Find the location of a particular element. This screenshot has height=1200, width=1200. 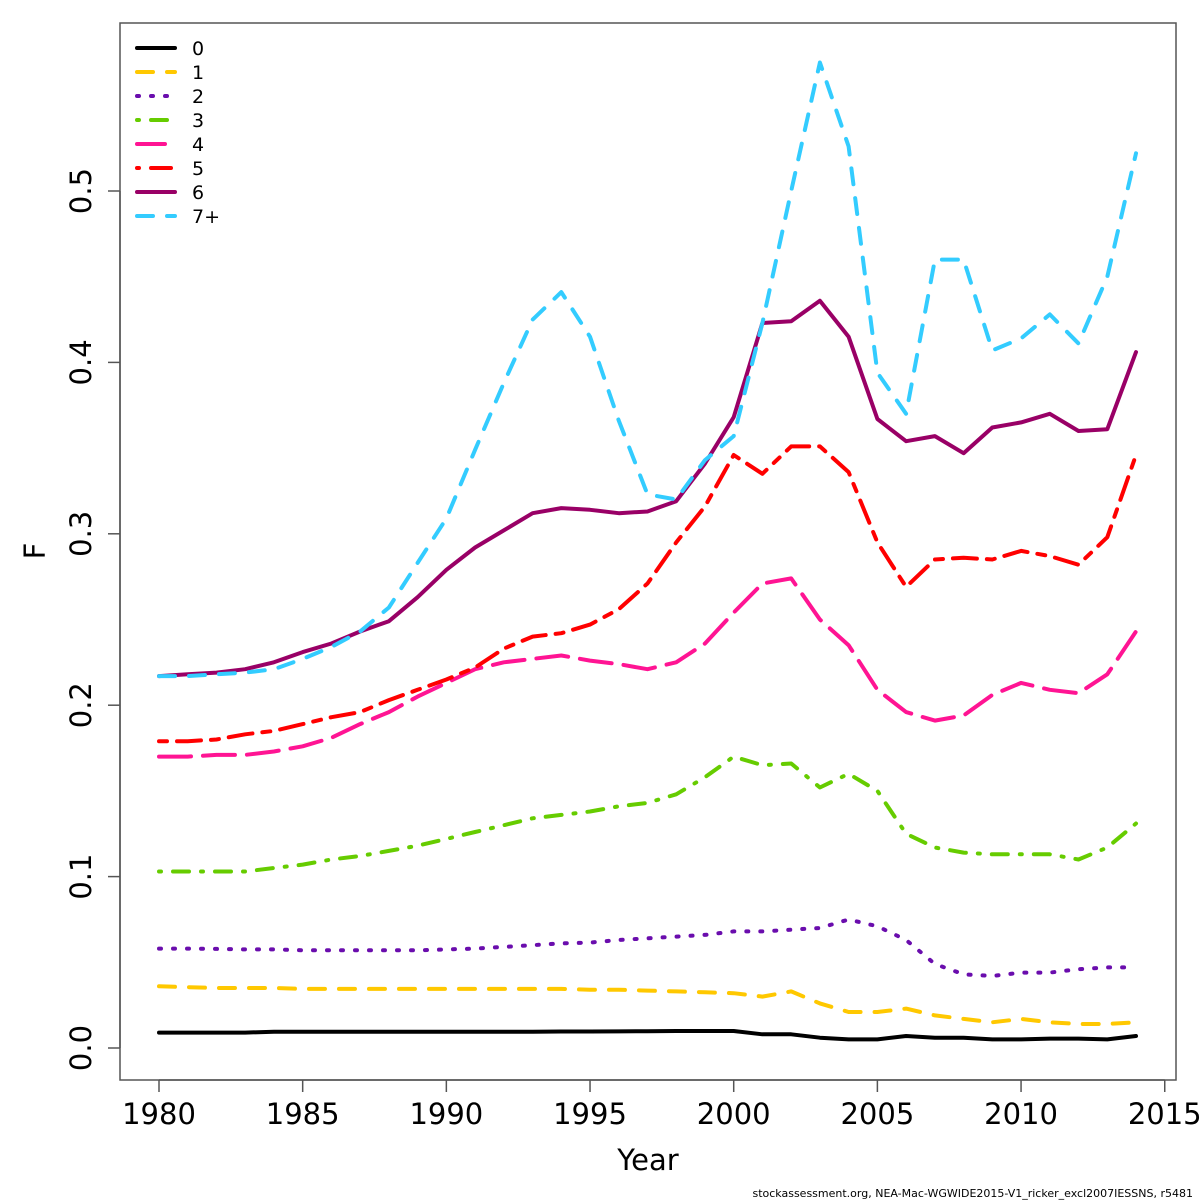

legend-label: 0 is located at coordinates (198, 49).